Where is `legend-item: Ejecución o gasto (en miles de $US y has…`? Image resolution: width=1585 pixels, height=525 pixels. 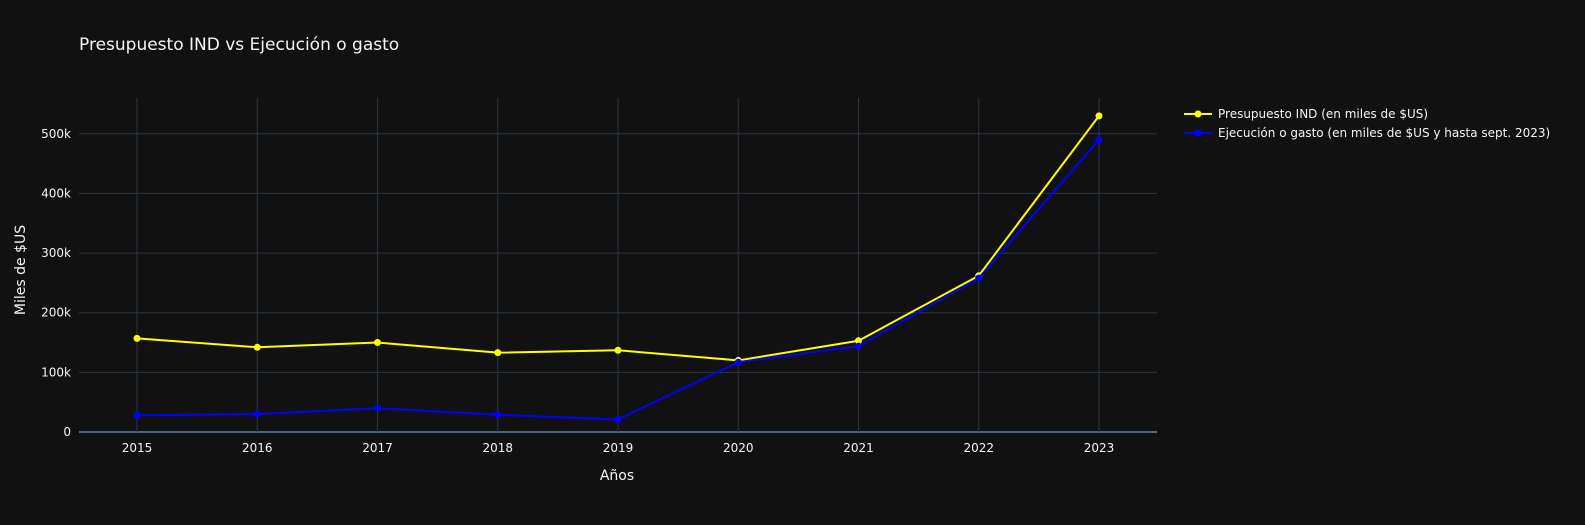 legend-item: Ejecución o gasto (en miles de $US y has… is located at coordinates (1367, 133).